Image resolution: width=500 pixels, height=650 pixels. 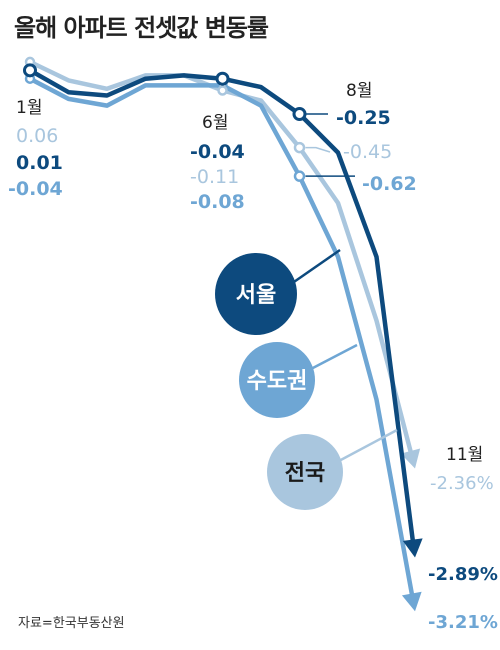 What do you see at coordinates (39, 163) in the screenshot?
I see `value-label-m1-seoul: 0.01` at bounding box center [39, 163].